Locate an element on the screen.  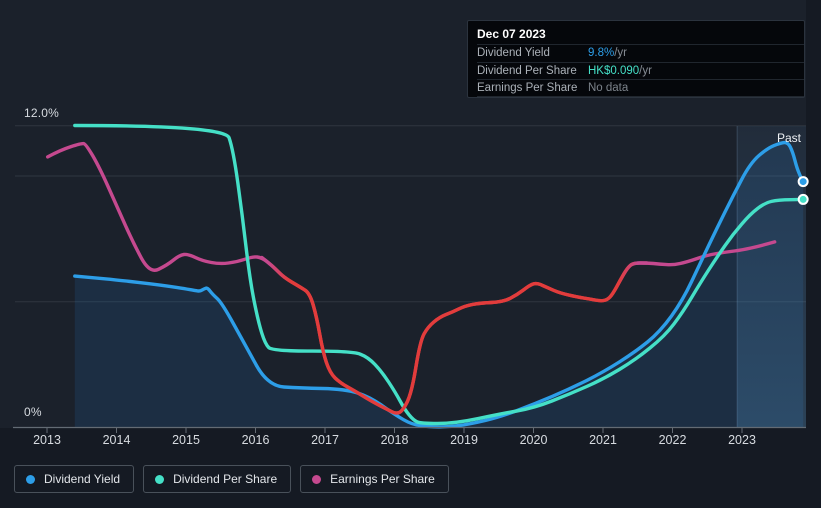
x-tick-label: 2018 is located at coordinates (394, 440).